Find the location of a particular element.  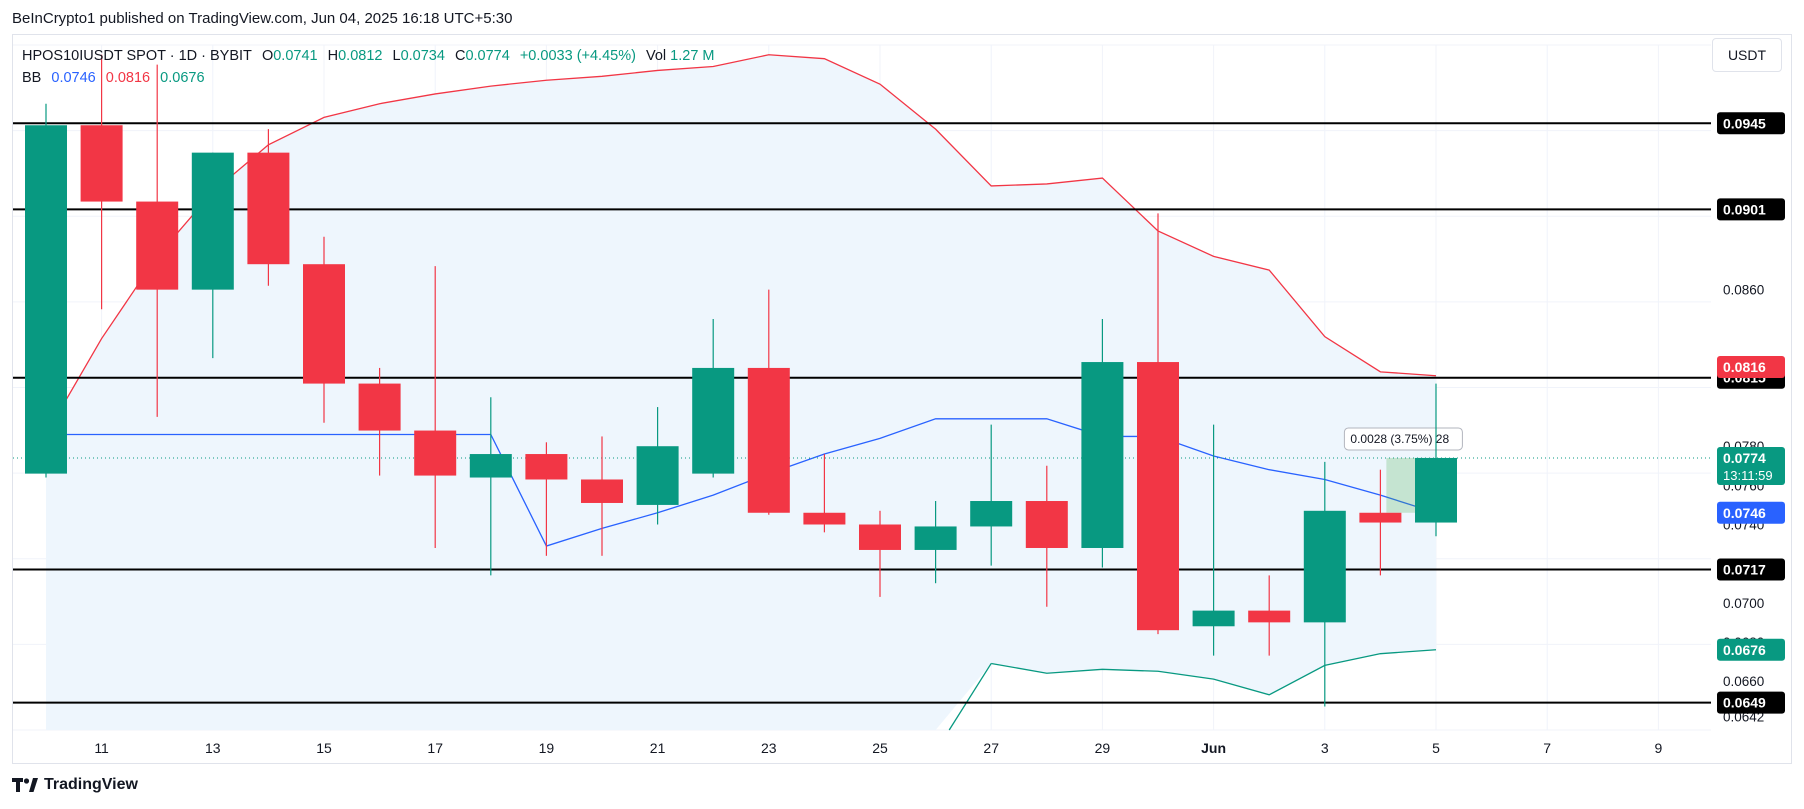

time-tick-label: 13 is located at coordinates (213, 748).